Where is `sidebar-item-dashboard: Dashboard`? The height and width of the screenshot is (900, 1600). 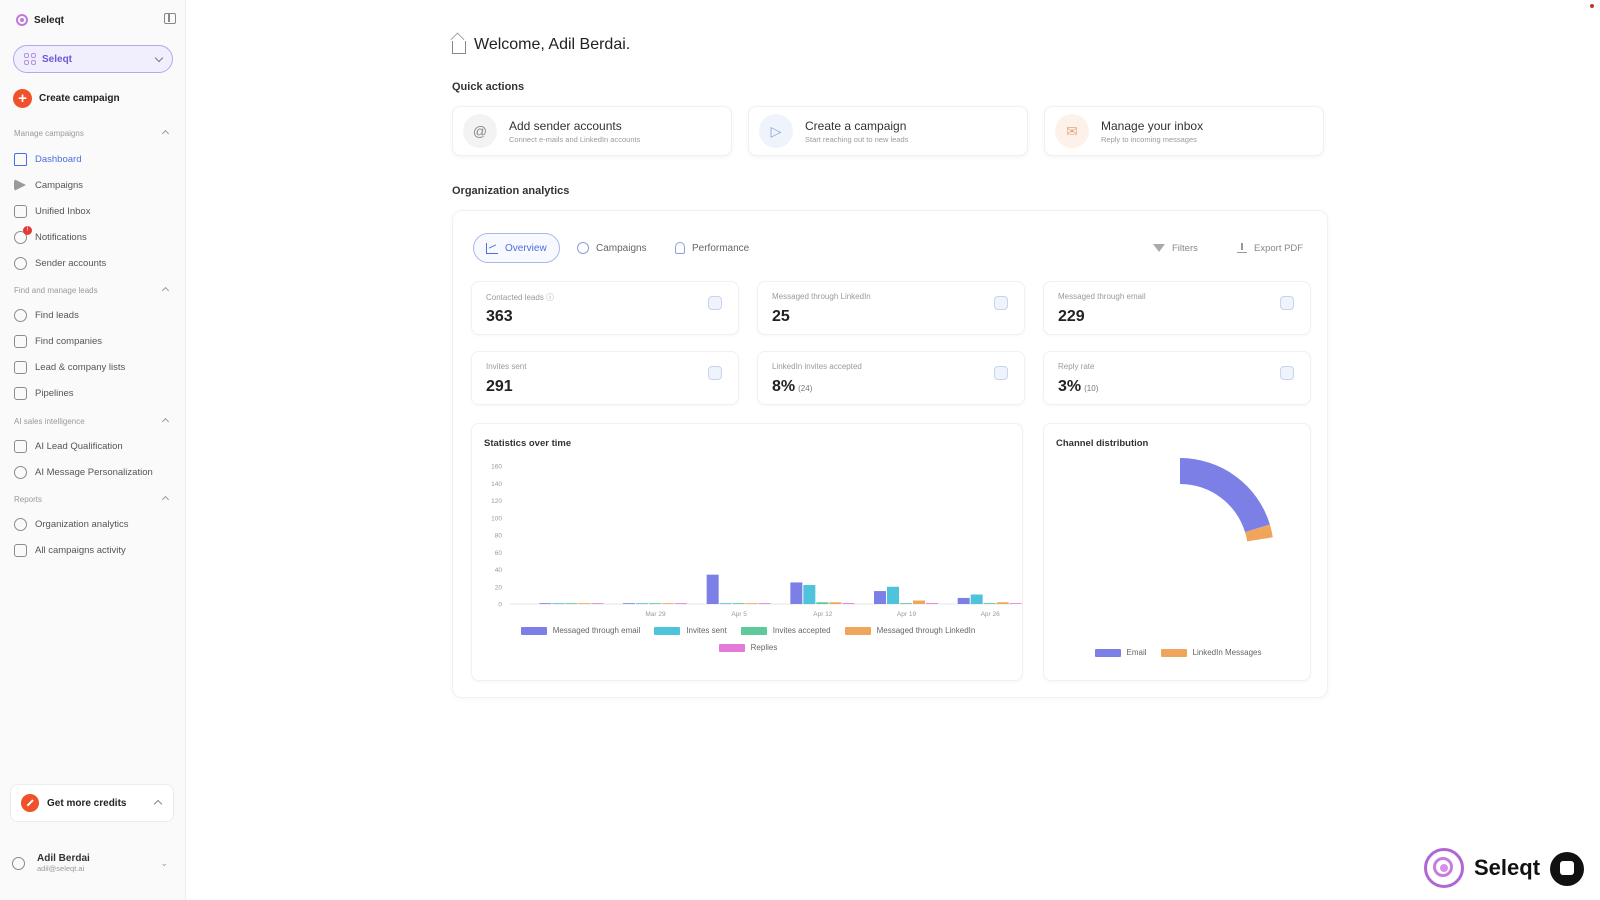
sidebar-item-dashboard: Dashboard is located at coordinates (94, 159).